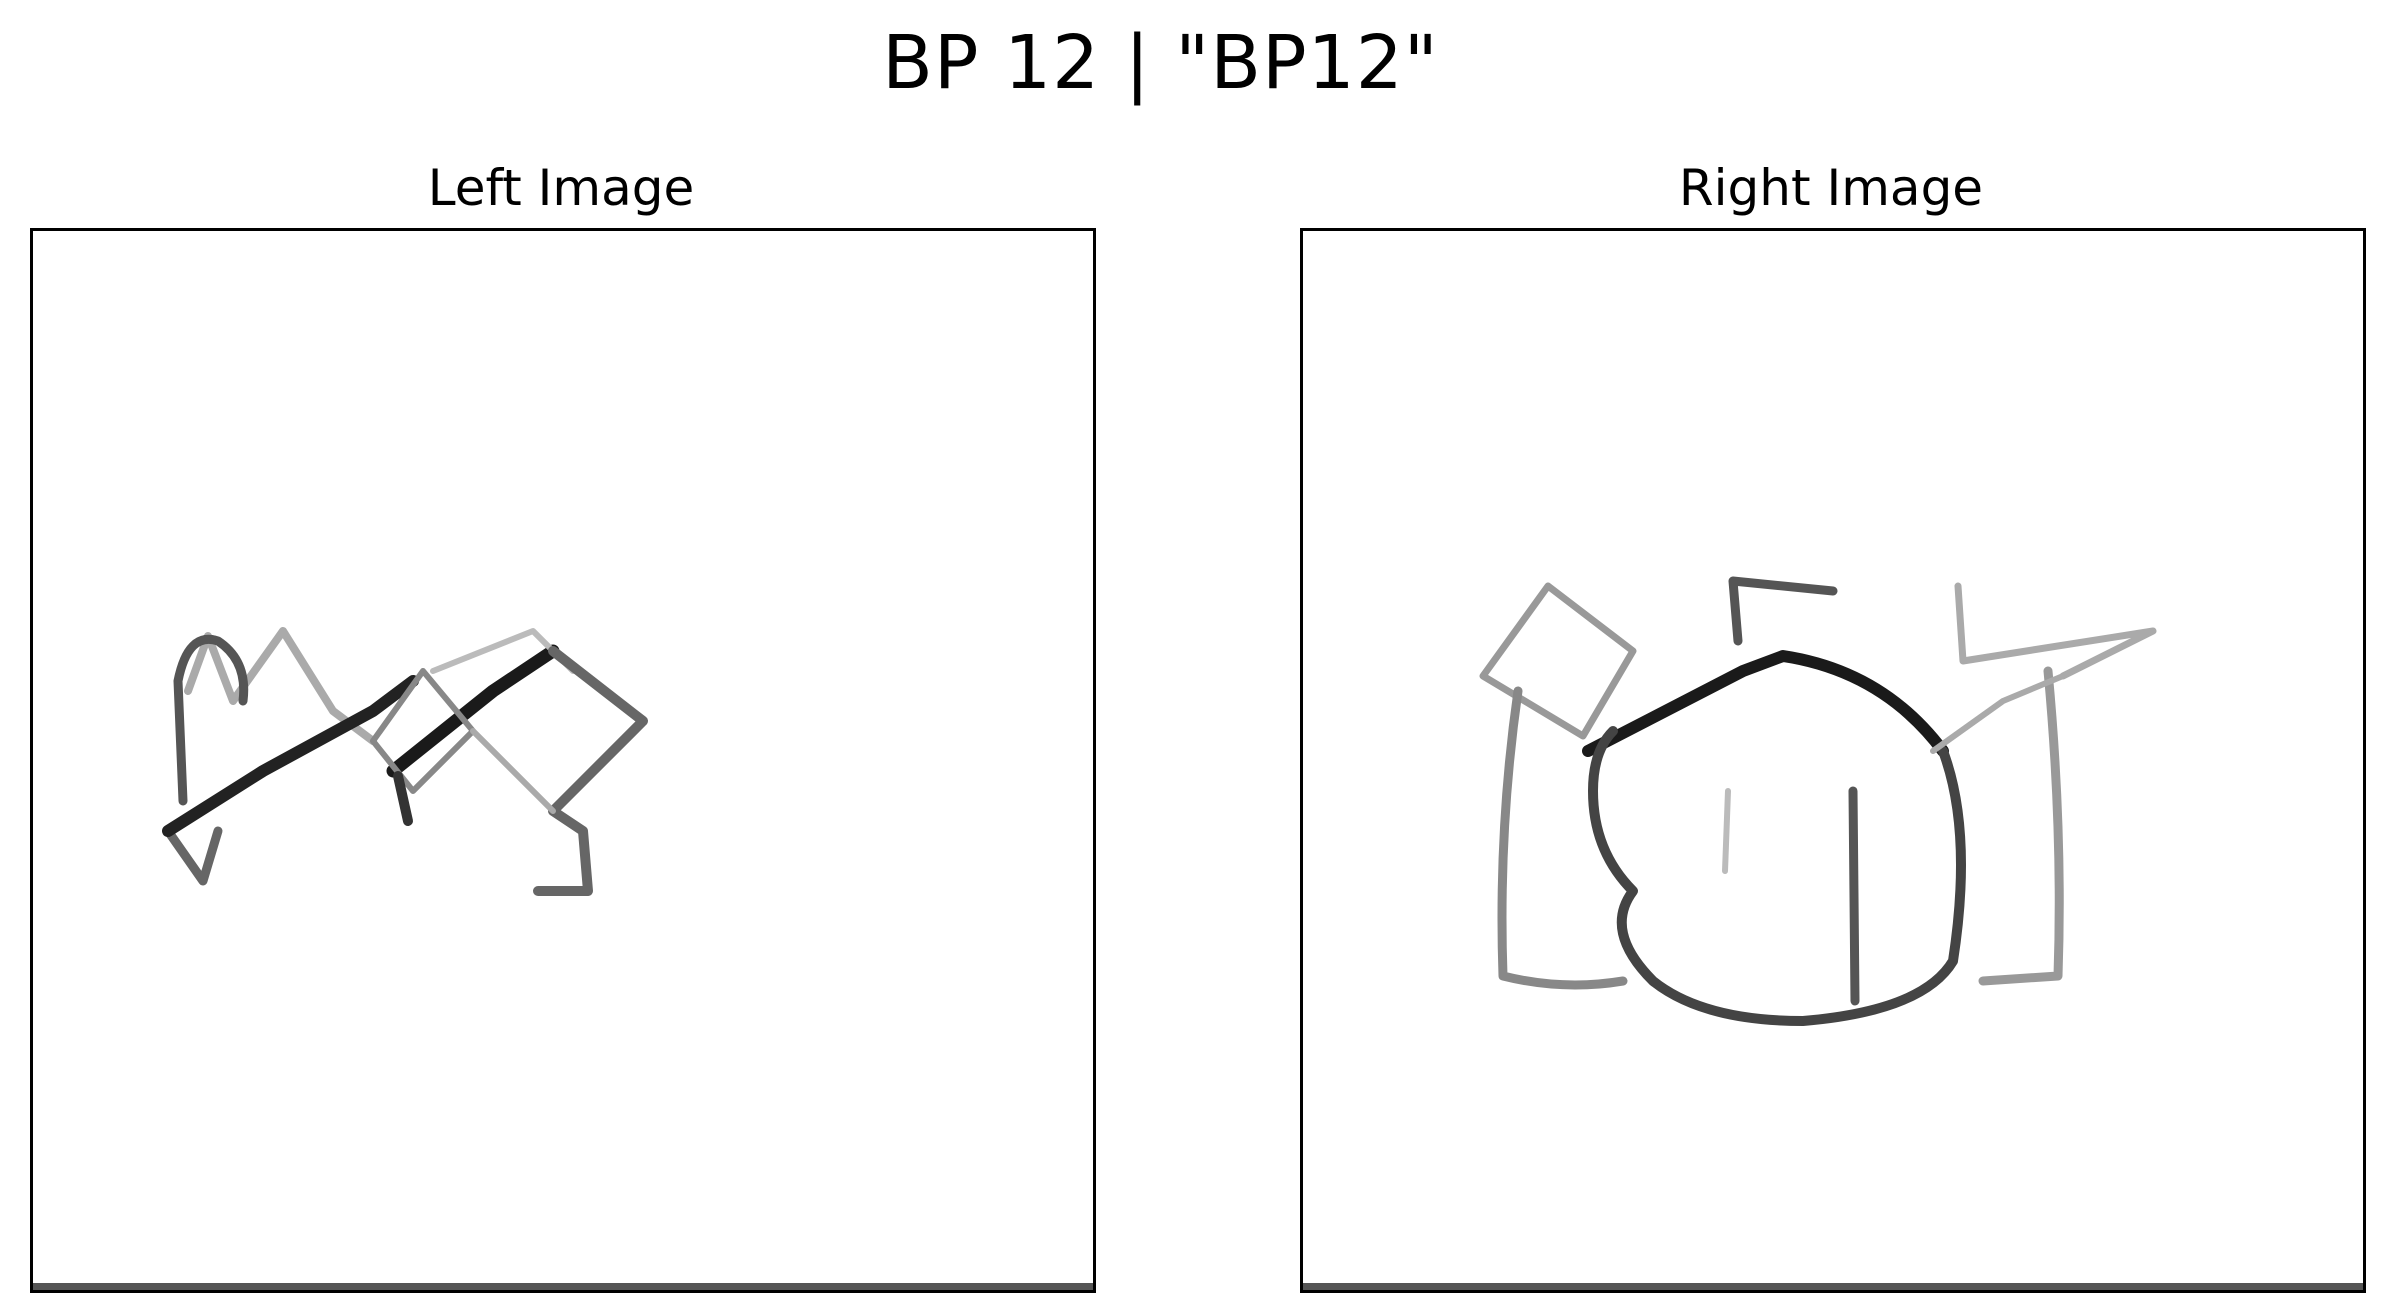 This screenshot has height=1315, width=2384. I want to click on left-sketch-stroke-faint, so click(513, 771).